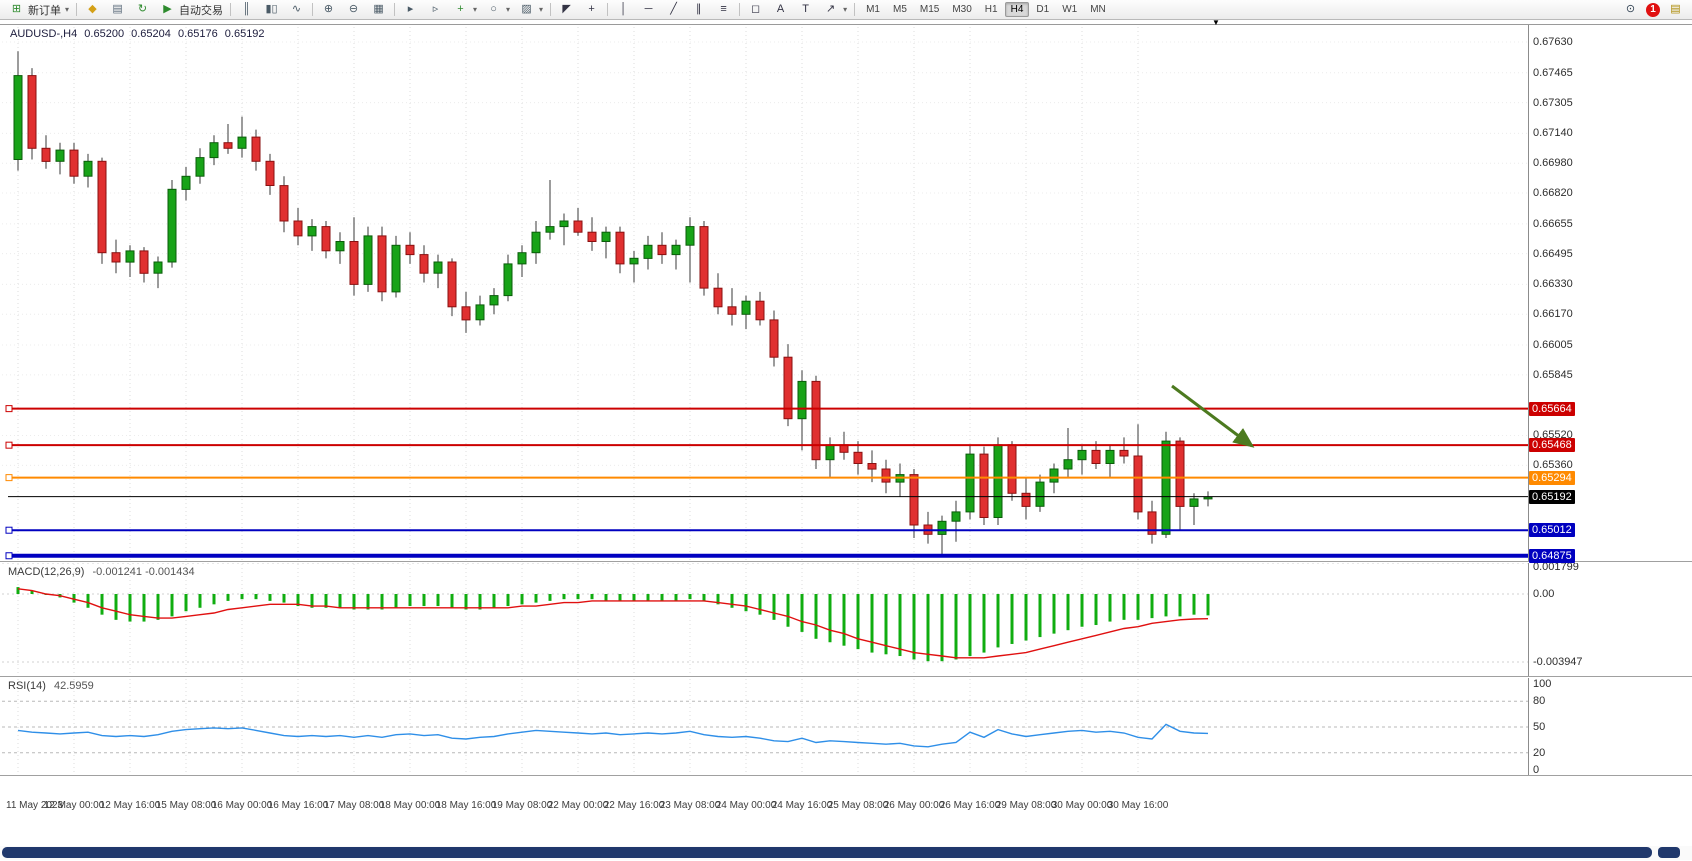 The width and height of the screenshot is (1692, 861). I want to click on time-axis-label: 30 May 00:00, so click(1082, 805).